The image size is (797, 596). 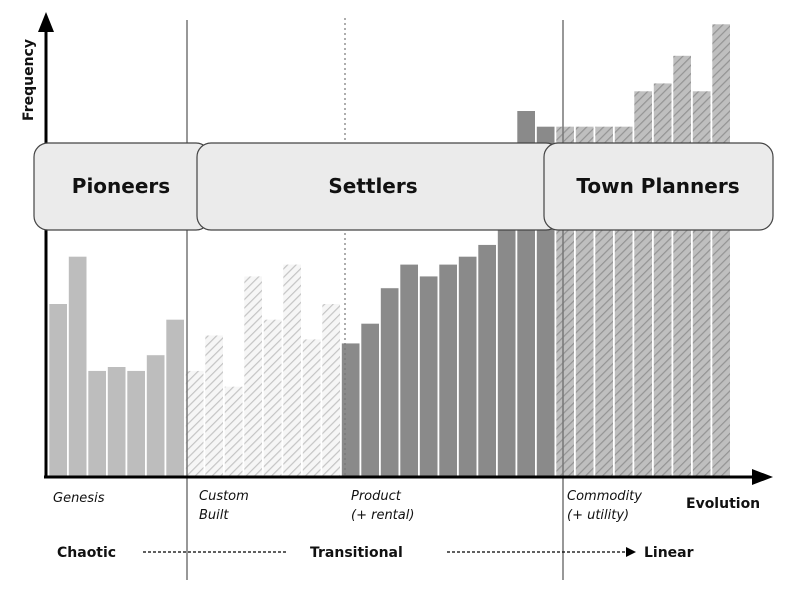 I want to click on characteristic-chaotic: Chaotic, so click(x=86, y=553).